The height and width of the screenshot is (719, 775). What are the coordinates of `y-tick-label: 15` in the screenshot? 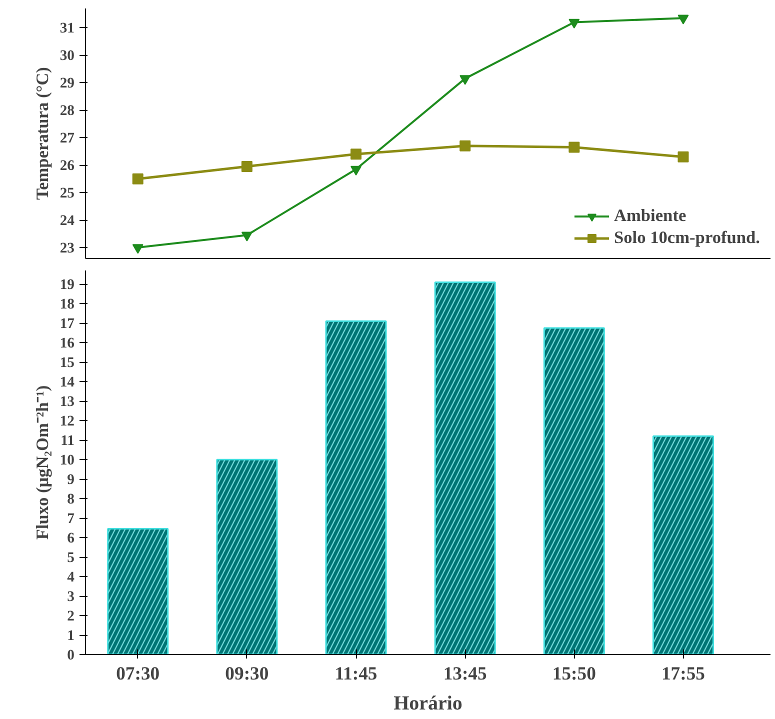 It's located at (67, 363).